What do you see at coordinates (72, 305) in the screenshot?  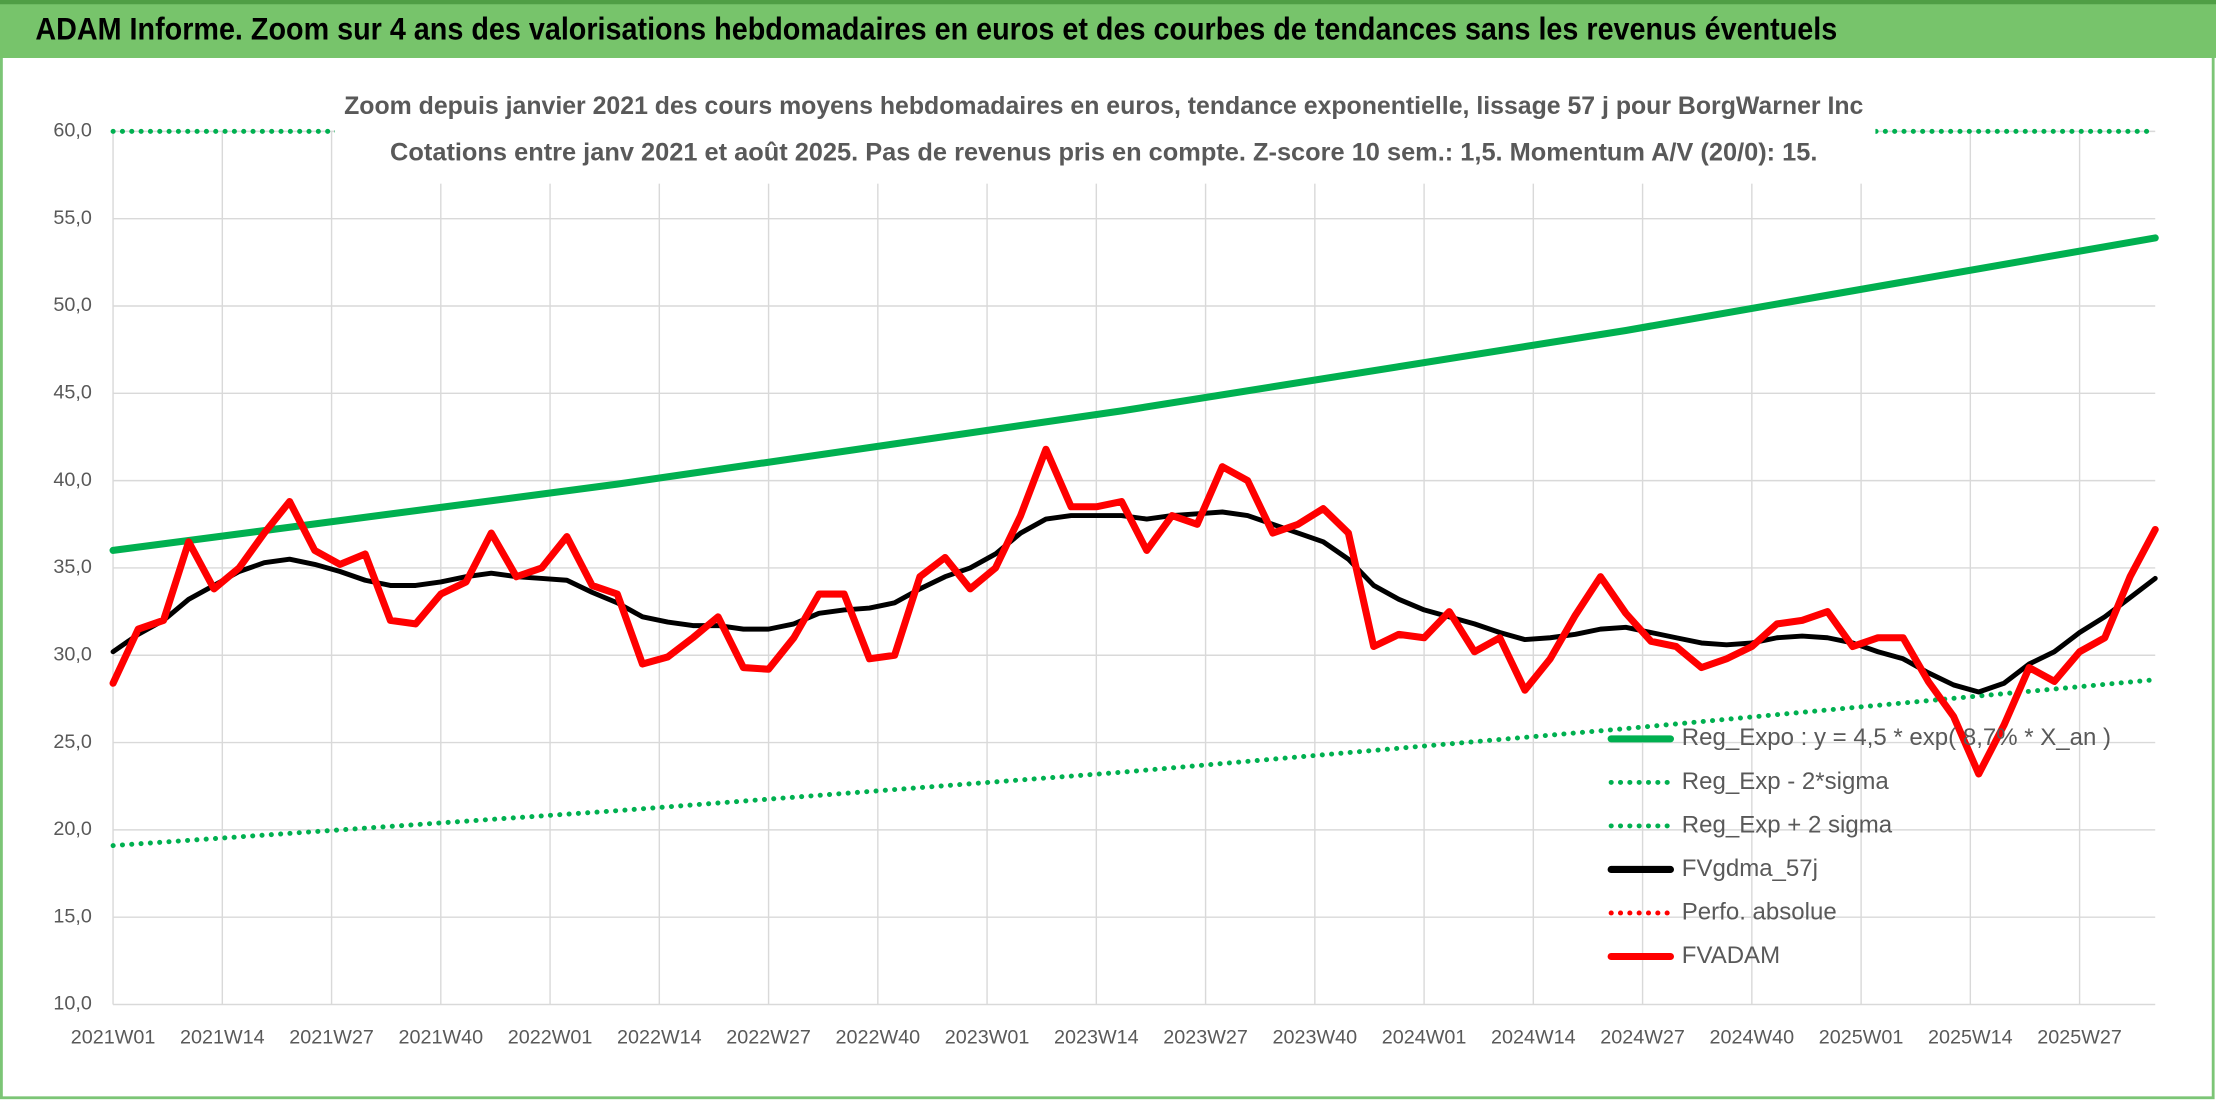 I see `y-tick-label: 50,0` at bounding box center [72, 305].